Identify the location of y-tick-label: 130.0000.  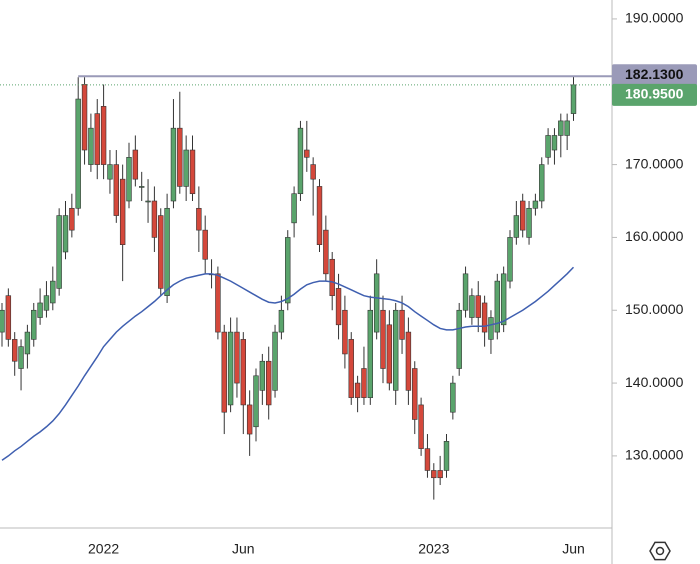
(654, 455).